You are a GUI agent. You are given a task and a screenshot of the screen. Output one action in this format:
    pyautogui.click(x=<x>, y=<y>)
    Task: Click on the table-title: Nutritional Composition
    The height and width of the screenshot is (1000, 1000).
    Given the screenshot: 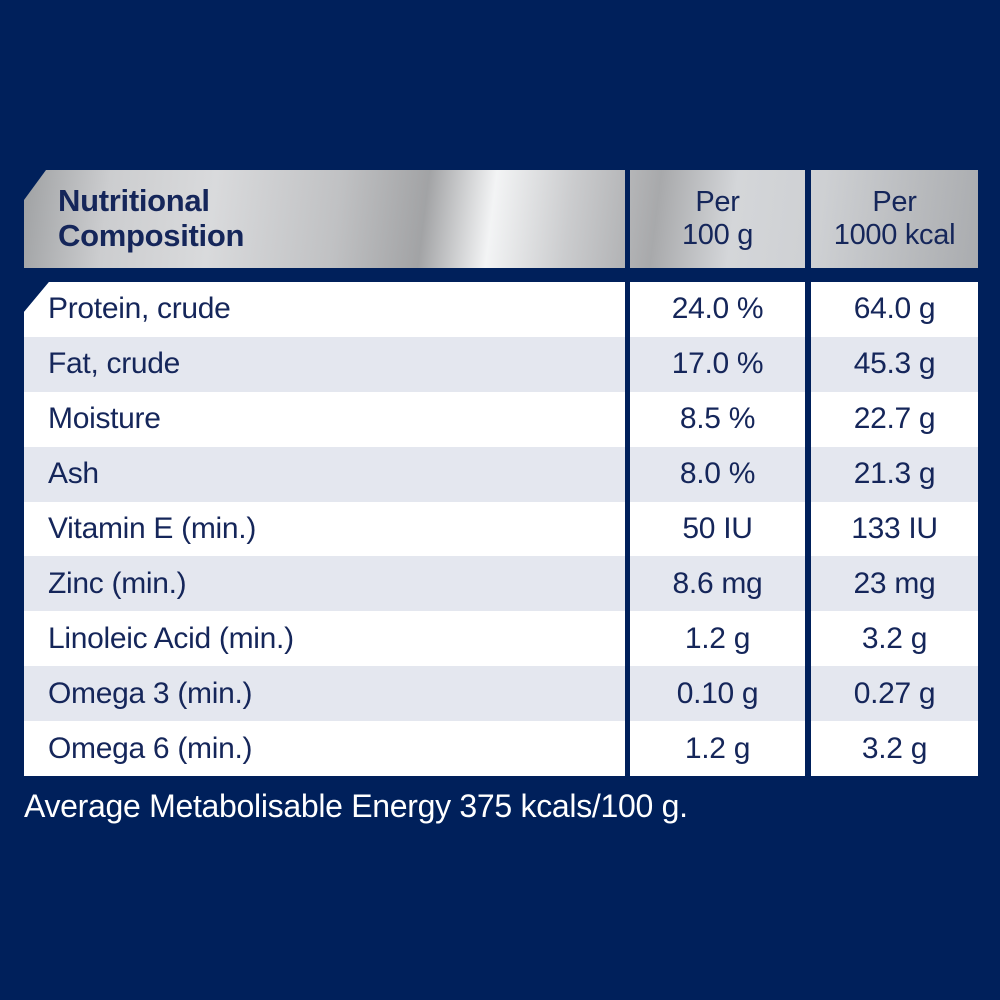 What is the action you would take?
    pyautogui.click(x=151, y=218)
    